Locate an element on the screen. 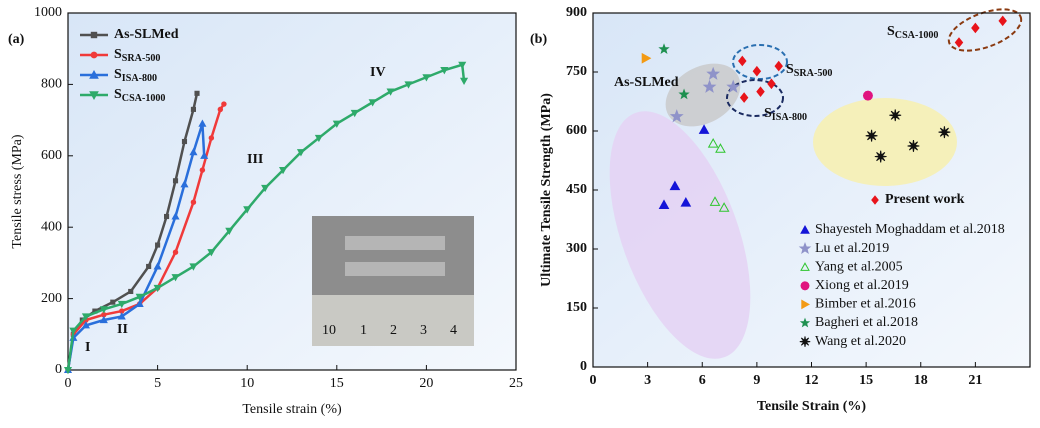 The image size is (1040, 428). y-tick-label: 400 is located at coordinates (51, 226).